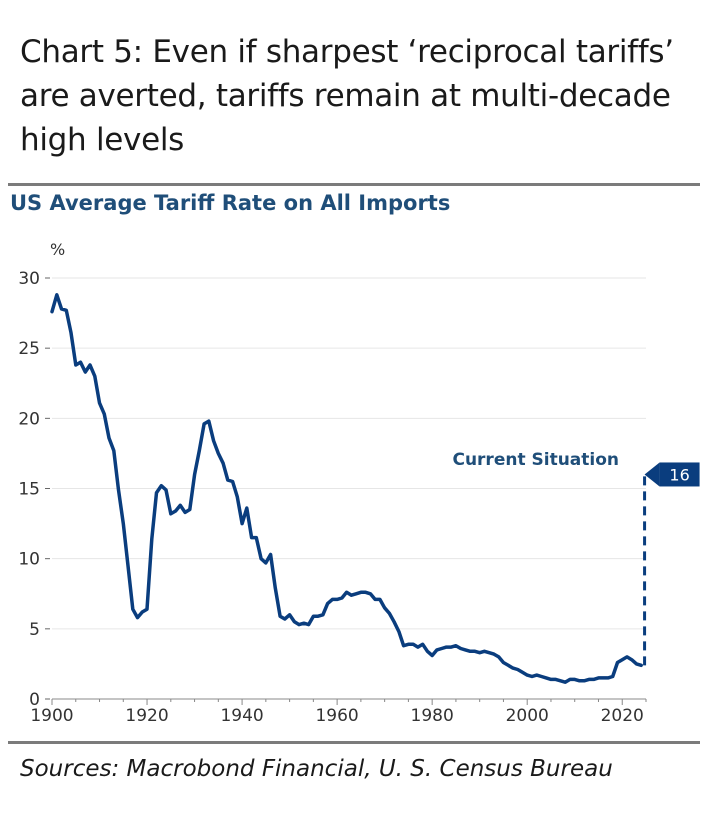  I want to click on callout-value-label: 16, so click(679, 474).